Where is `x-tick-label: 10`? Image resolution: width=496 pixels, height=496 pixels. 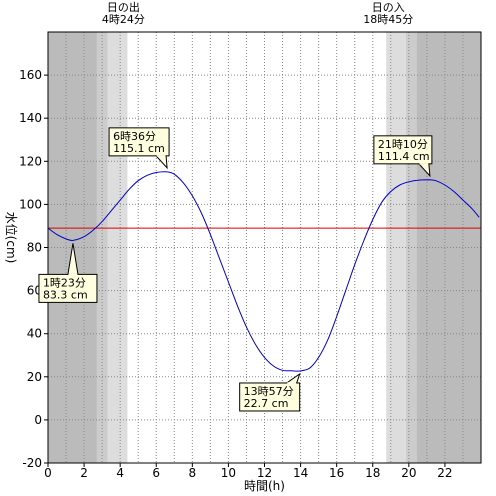 x-tick-label: 10 is located at coordinates (228, 473).